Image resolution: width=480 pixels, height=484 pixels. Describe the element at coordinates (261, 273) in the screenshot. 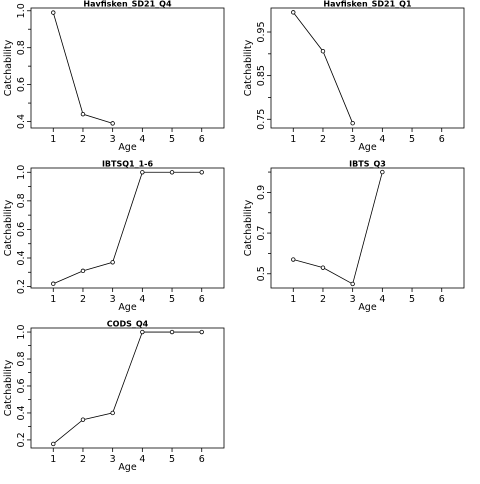

I see `y-tick-label: 0.5` at that location.